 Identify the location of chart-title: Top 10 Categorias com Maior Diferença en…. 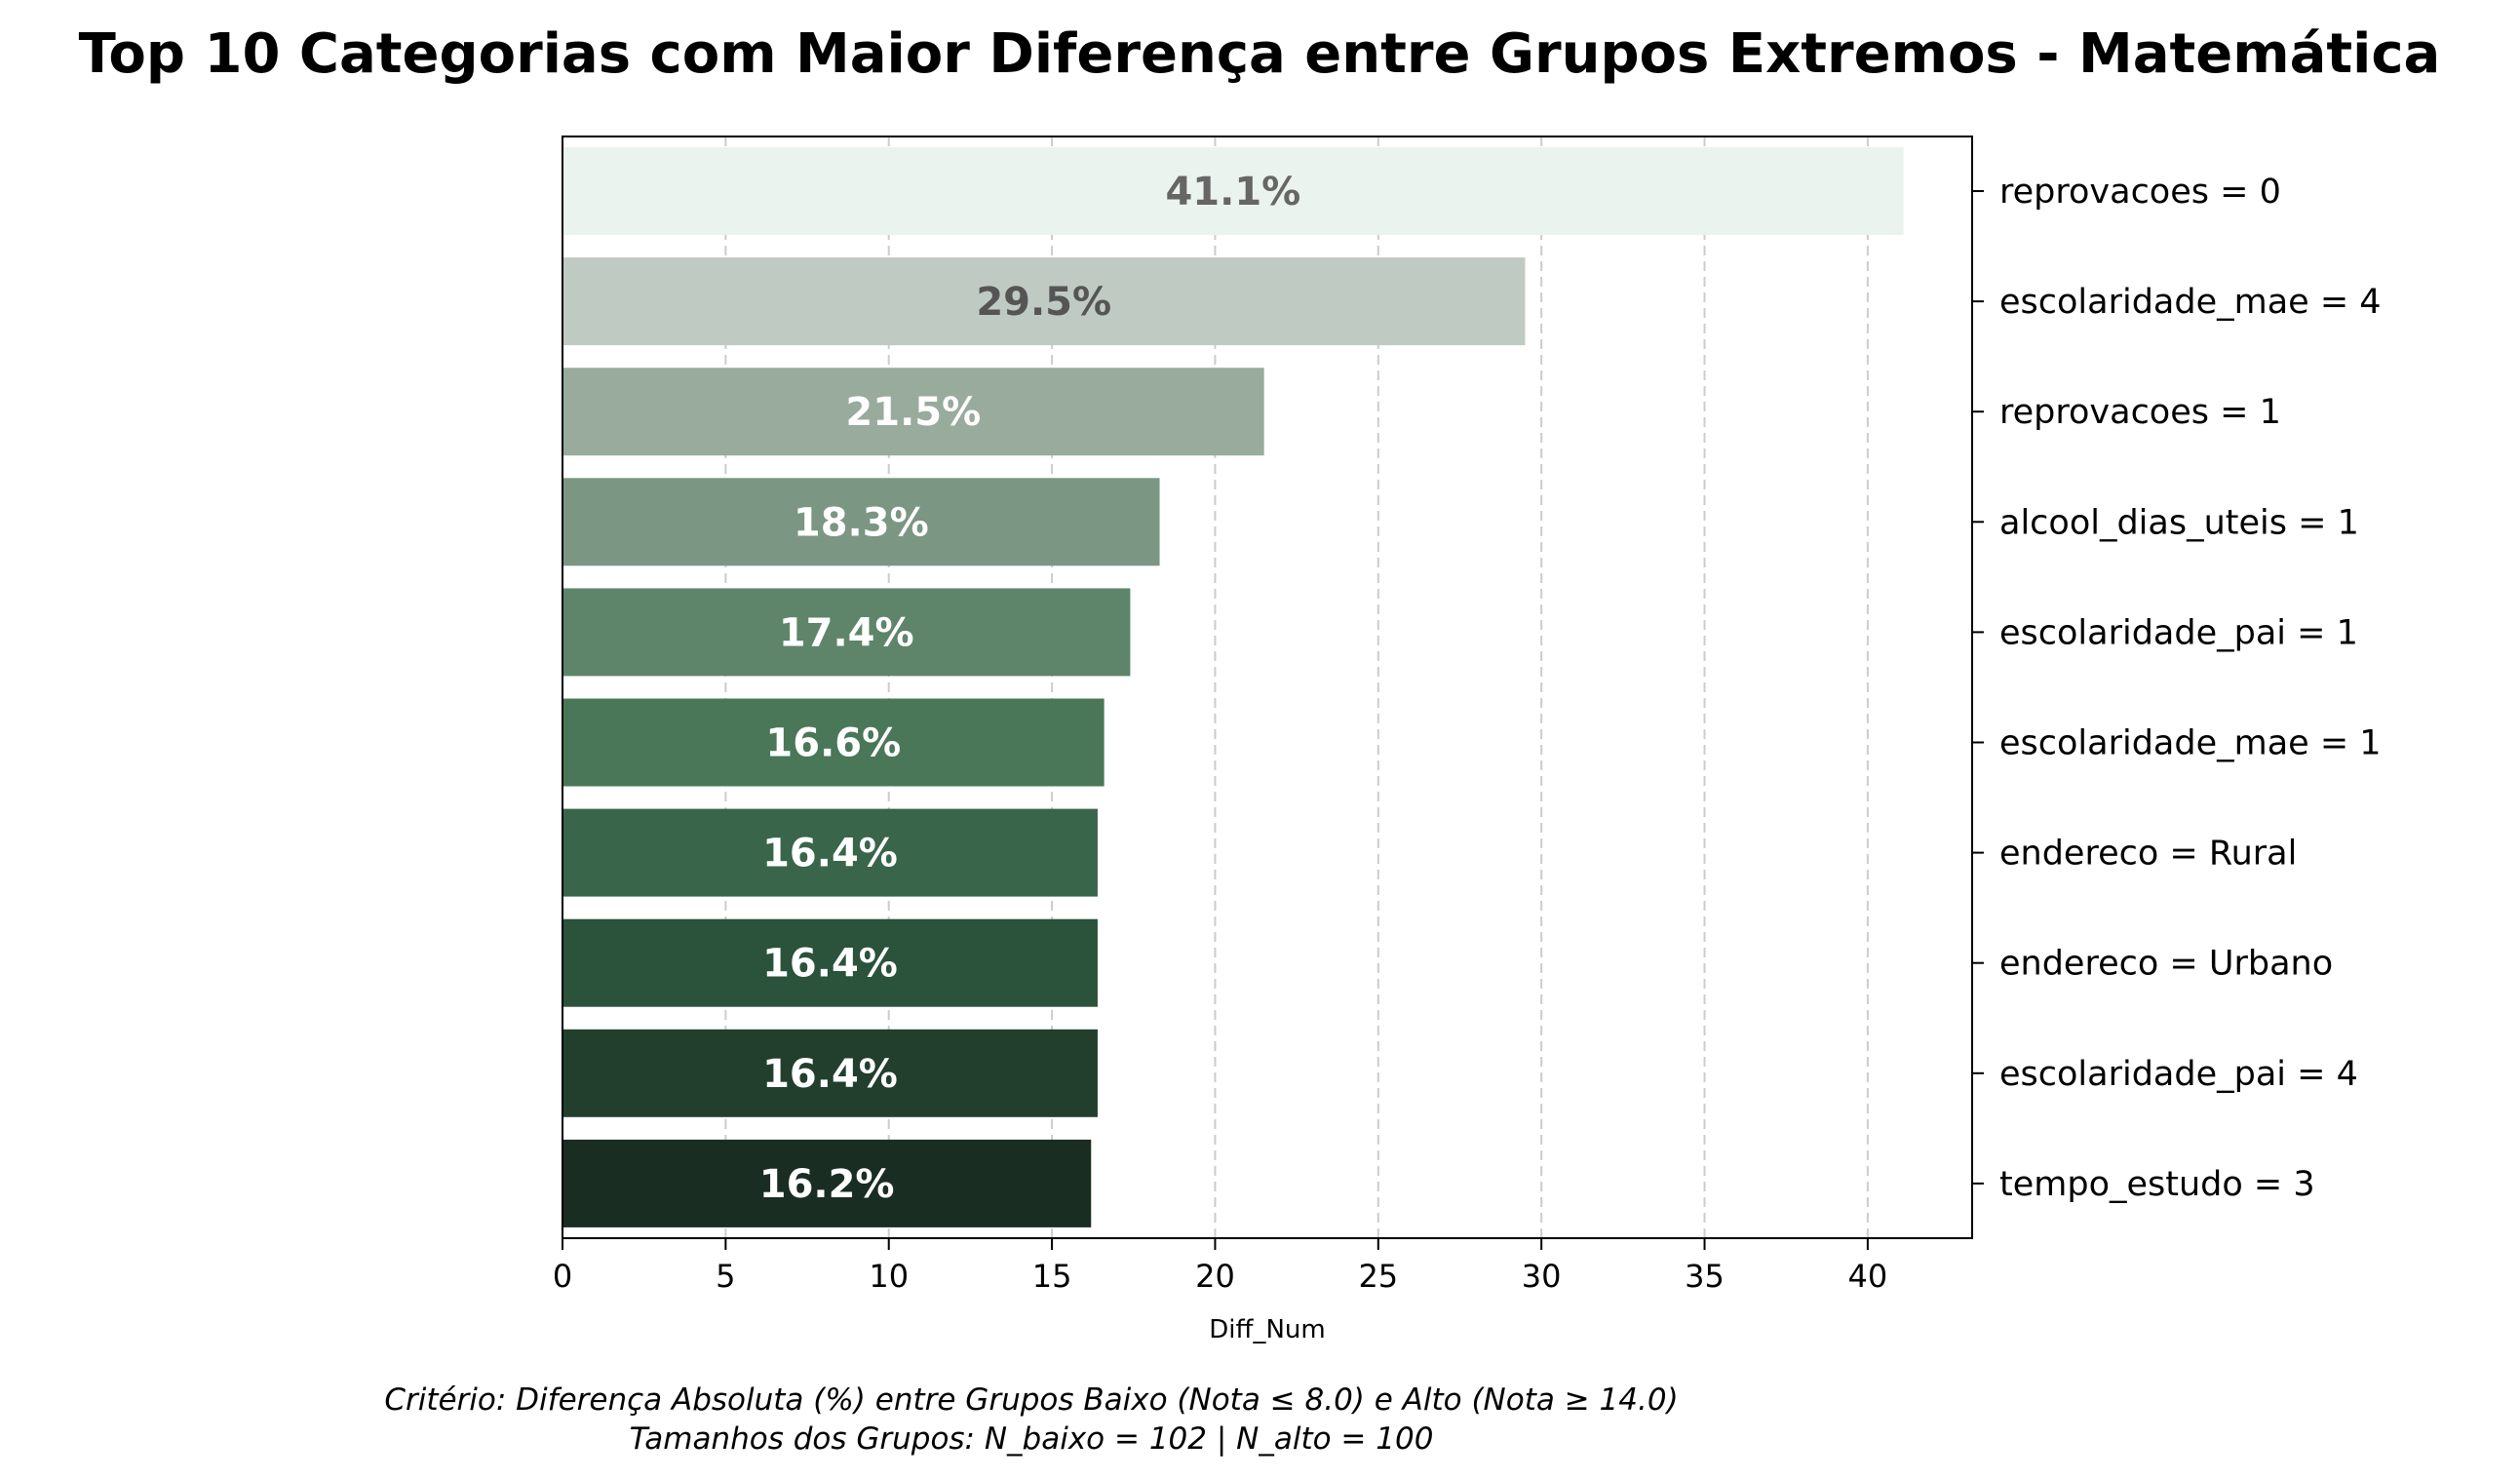
(1260, 54).